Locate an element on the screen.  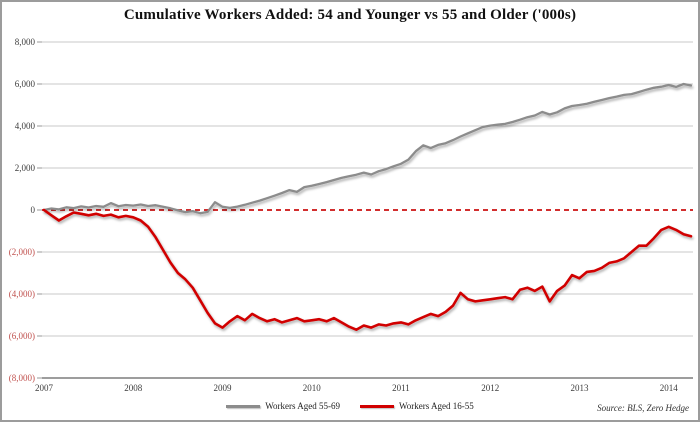
source-note: Source: BLS, Zero Hedge is located at coordinates (643, 408).